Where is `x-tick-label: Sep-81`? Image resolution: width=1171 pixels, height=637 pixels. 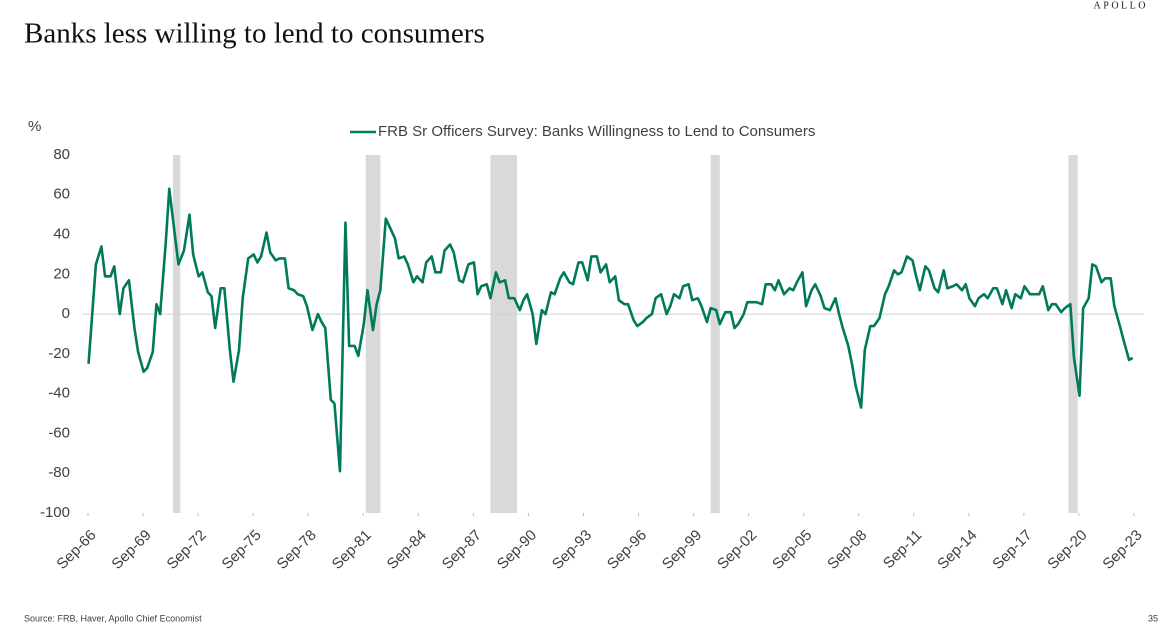
x-tick-label: Sep-81 is located at coordinates (352, 550).